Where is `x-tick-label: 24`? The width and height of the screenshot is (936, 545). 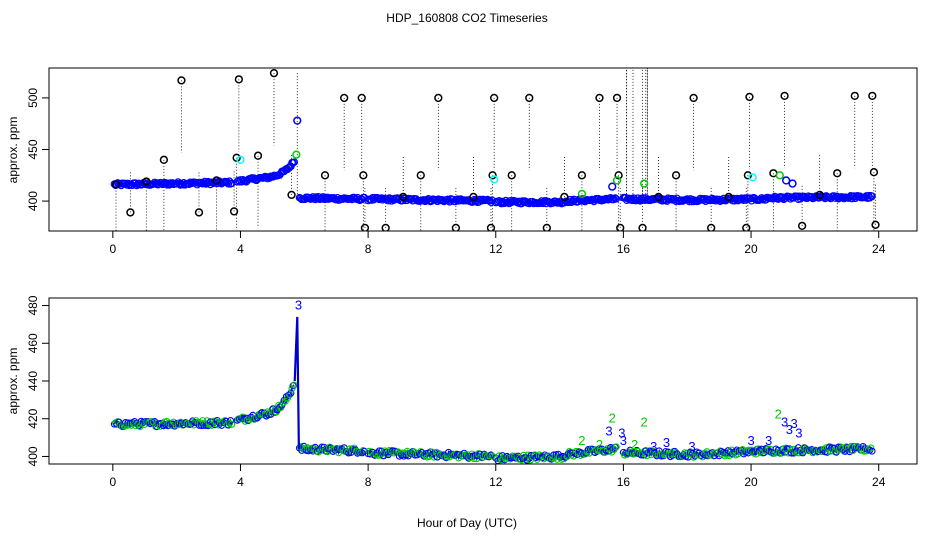 x-tick-label: 24 is located at coordinates (879, 482).